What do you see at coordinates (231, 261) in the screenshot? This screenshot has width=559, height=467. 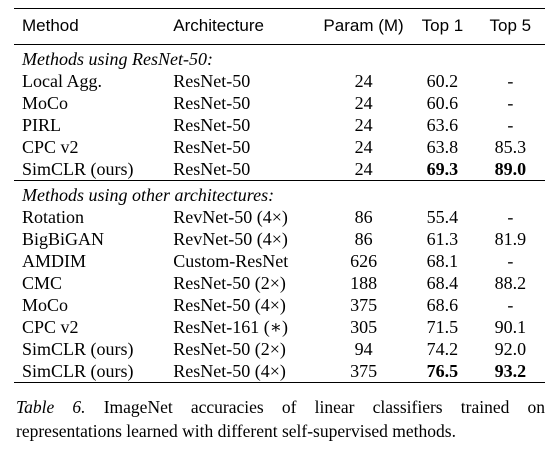 I see `cell-architecture: Custom-ResNet` at bounding box center [231, 261].